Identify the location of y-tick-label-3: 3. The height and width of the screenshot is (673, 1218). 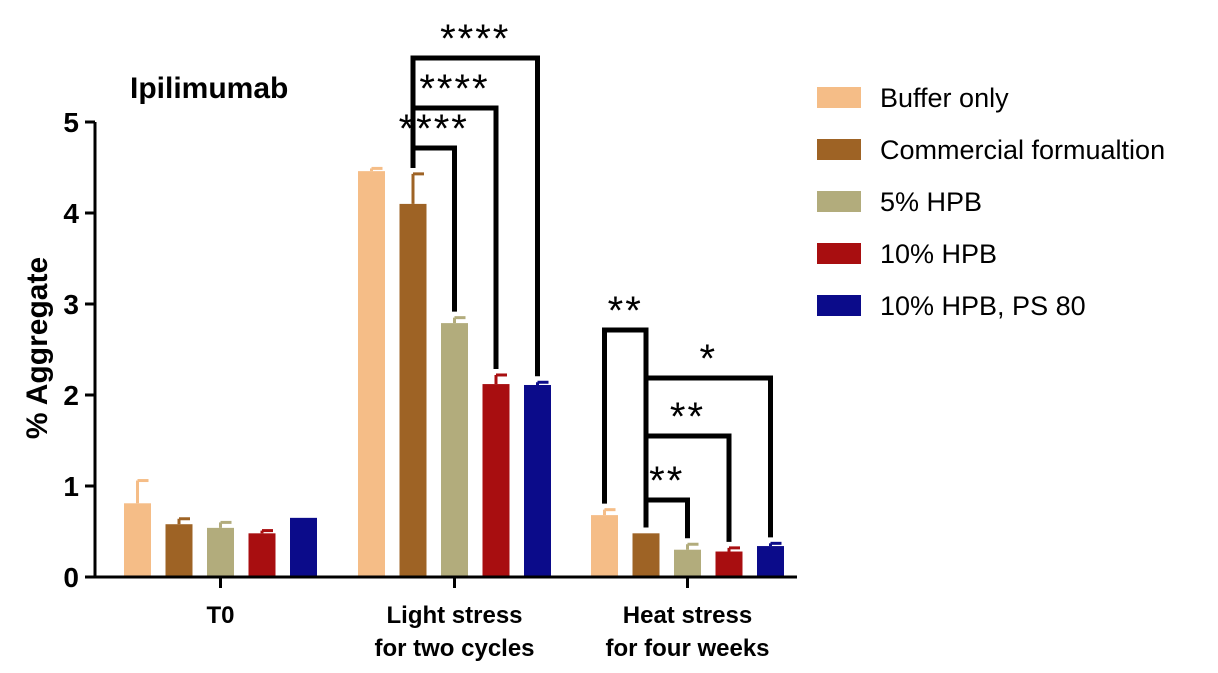
(71, 304).